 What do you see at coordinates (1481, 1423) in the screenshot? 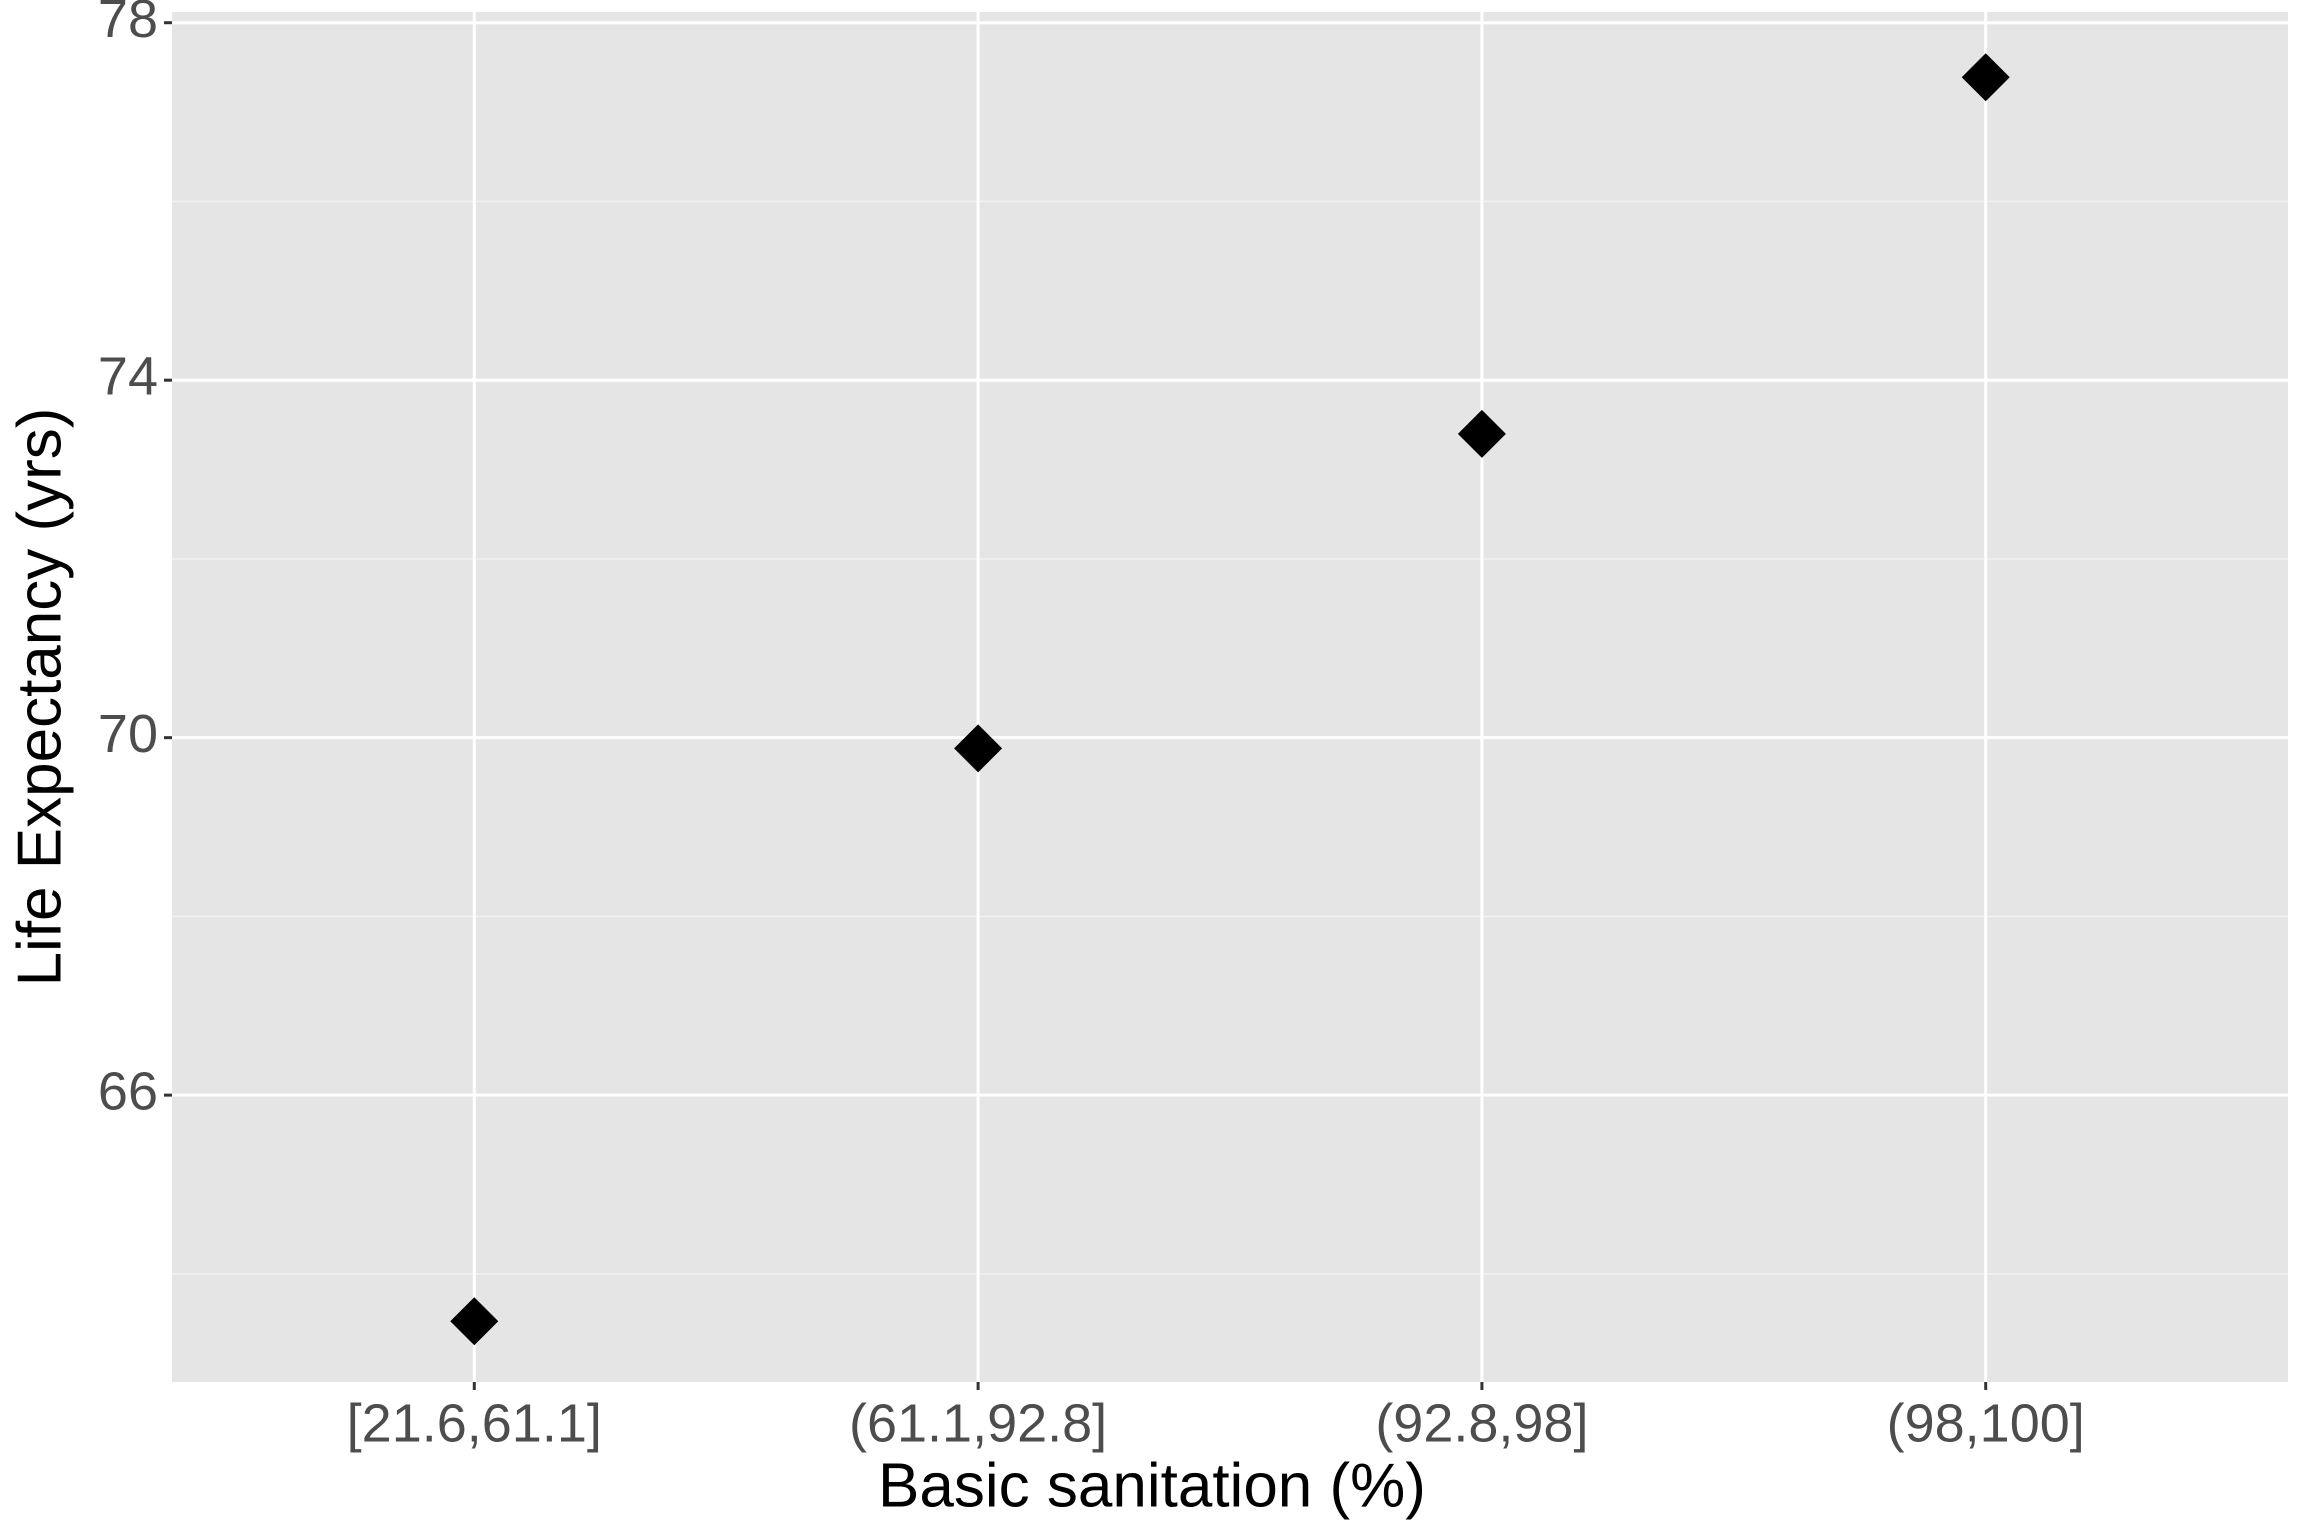
I see `x-tick-label: (92.8,98]` at bounding box center [1481, 1423].